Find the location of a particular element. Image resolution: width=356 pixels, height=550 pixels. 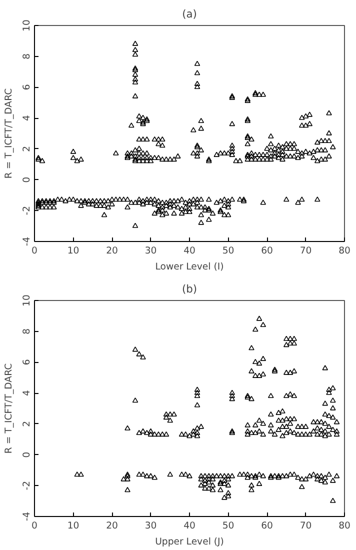

chart-title: (a) is located at coordinates (189, 14).